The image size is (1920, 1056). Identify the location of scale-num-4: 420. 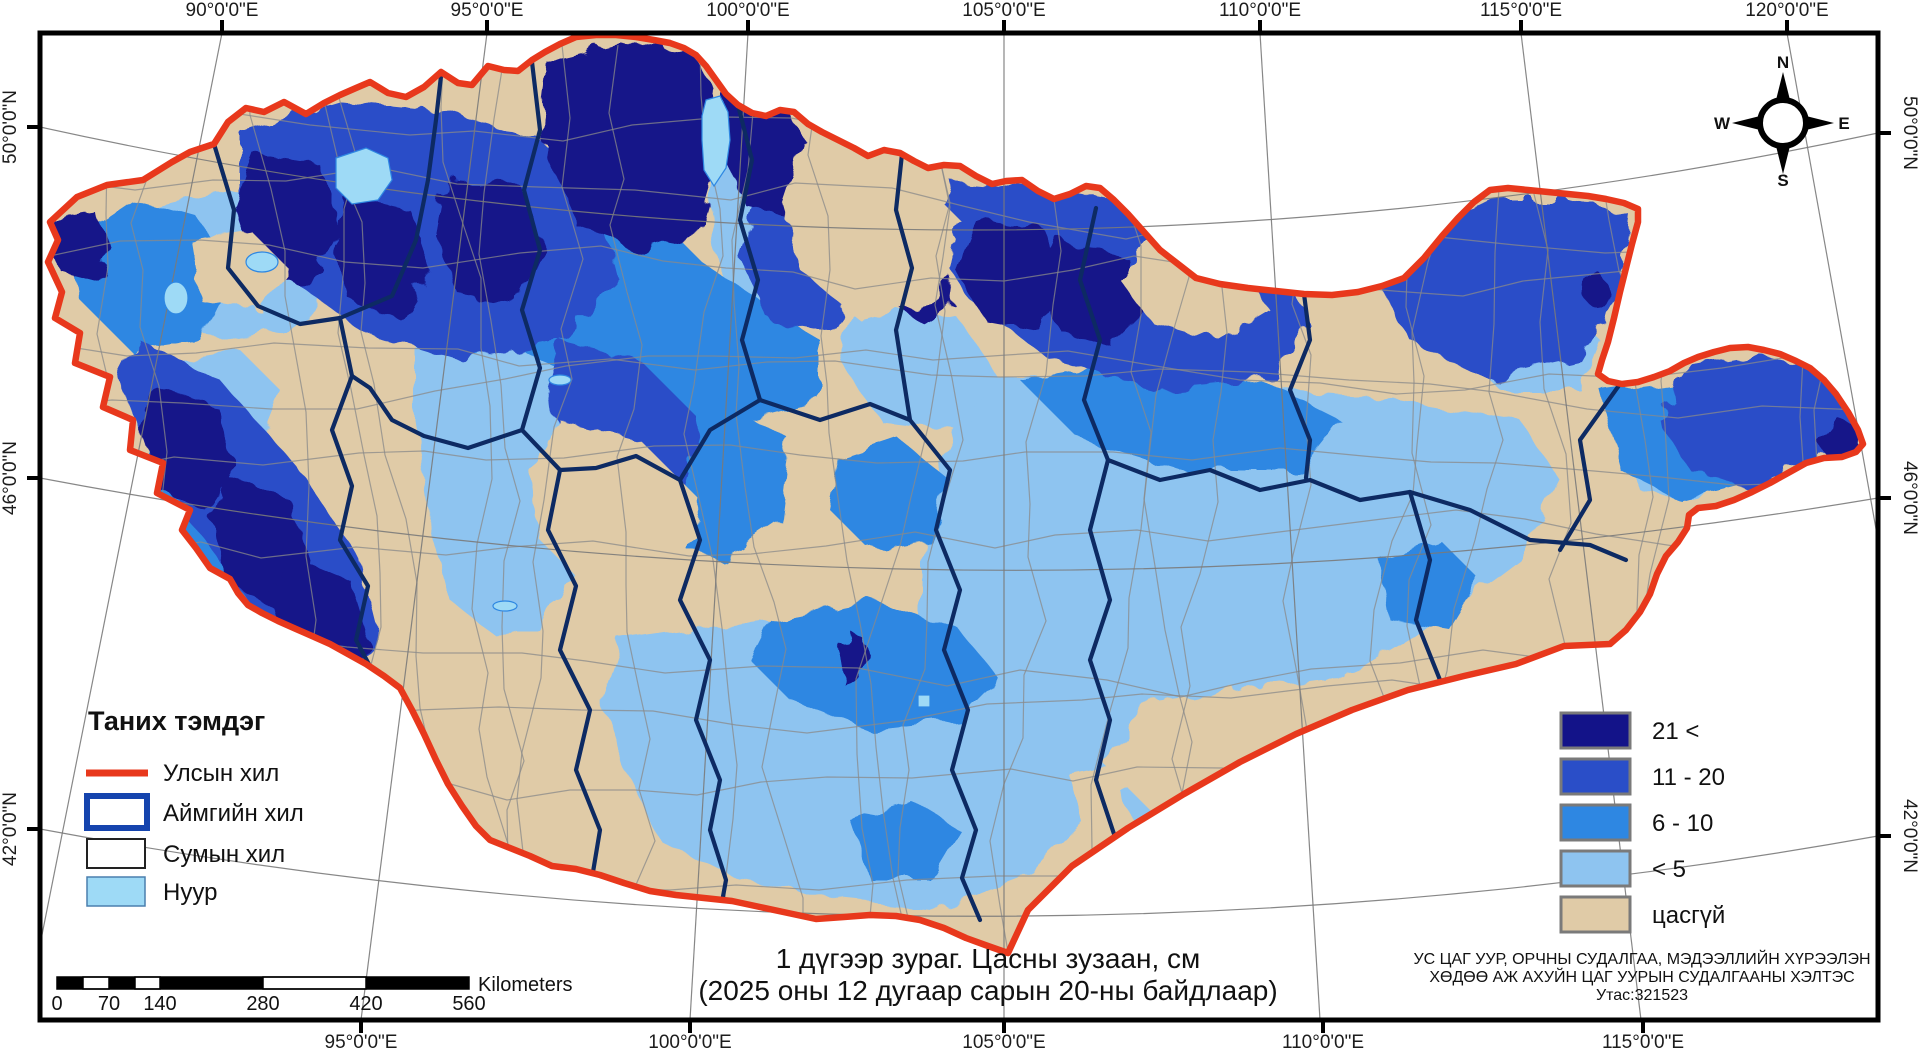
(365, 1004).